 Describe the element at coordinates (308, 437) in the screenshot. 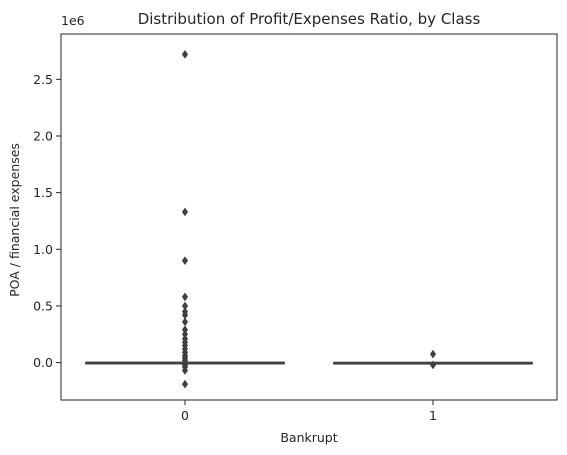

I see `x-axis-label: Bankrupt` at that location.